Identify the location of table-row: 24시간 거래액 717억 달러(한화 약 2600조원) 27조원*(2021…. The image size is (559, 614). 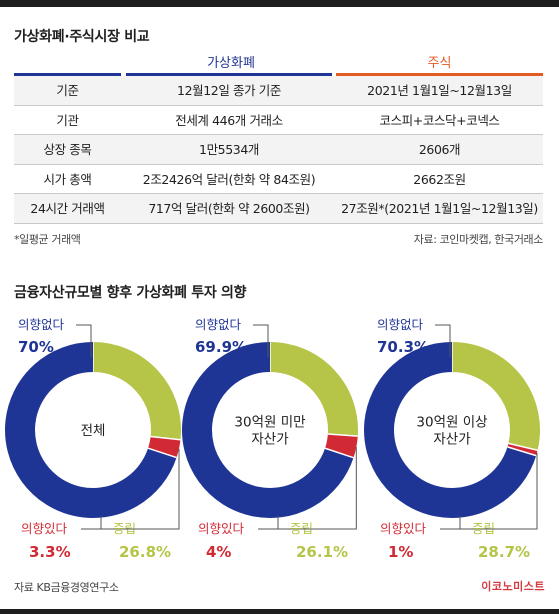
(278, 209).